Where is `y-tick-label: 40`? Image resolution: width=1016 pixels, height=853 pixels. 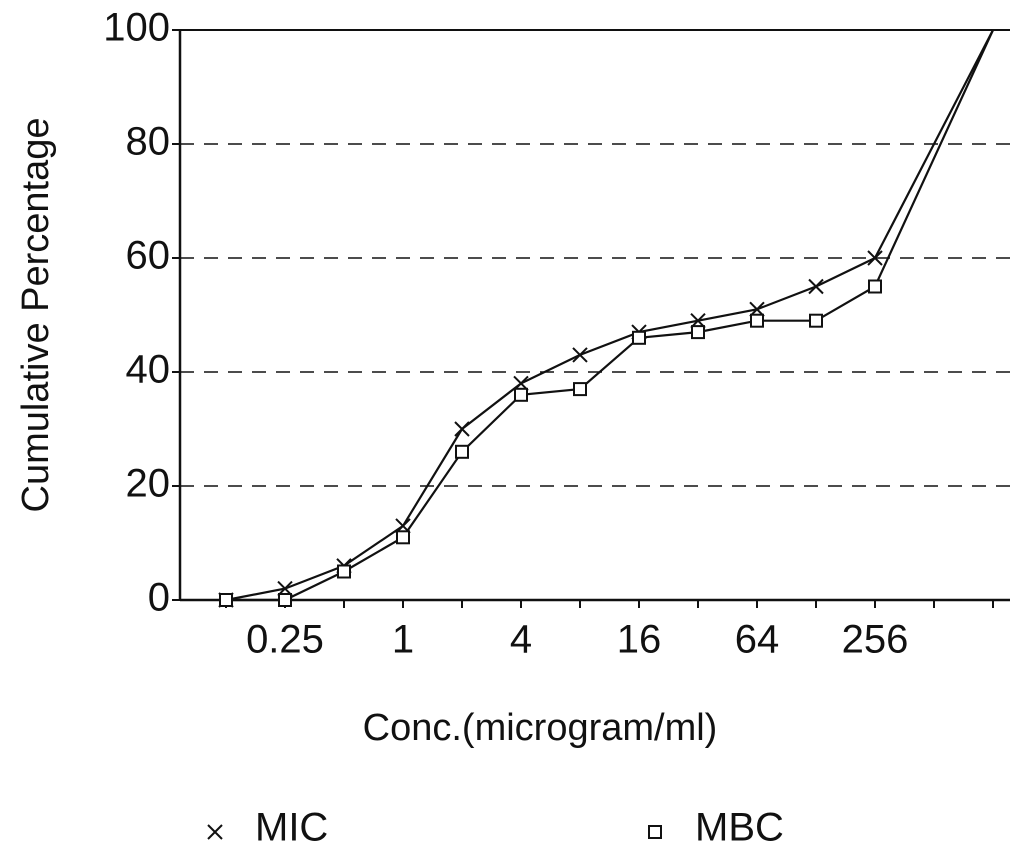 y-tick-label: 40 is located at coordinates (148, 370).